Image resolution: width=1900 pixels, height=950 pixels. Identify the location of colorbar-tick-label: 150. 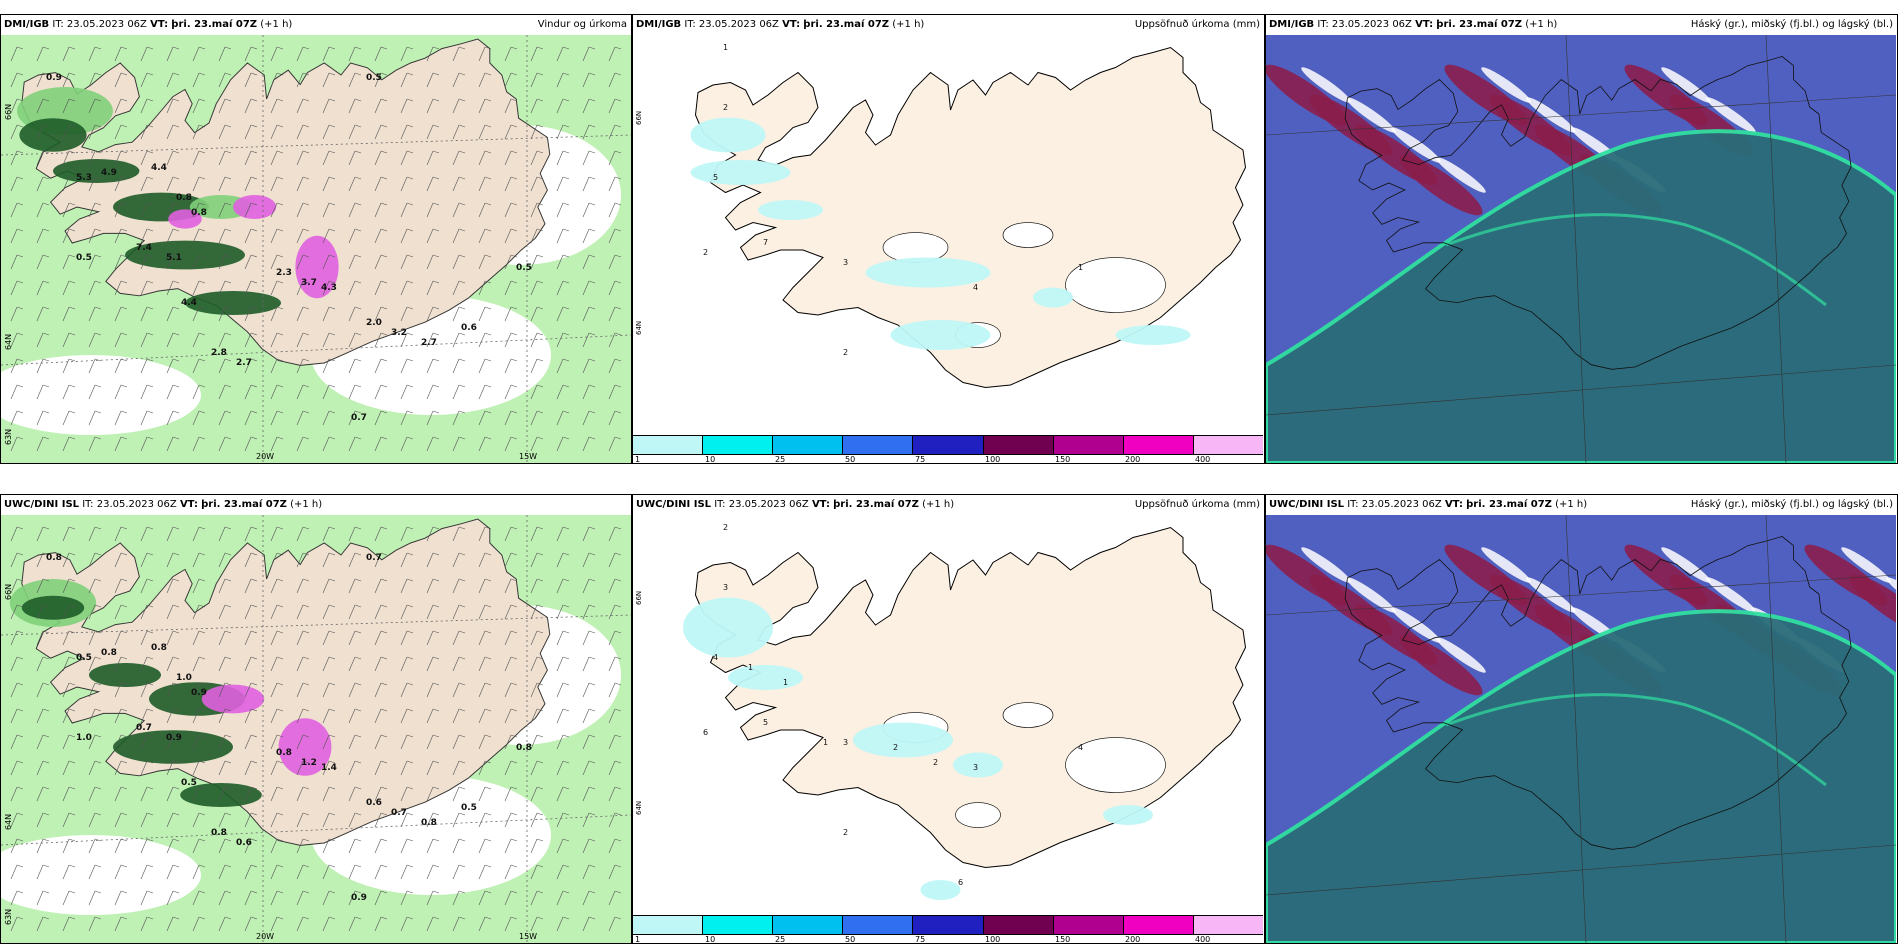
(1063, 459).